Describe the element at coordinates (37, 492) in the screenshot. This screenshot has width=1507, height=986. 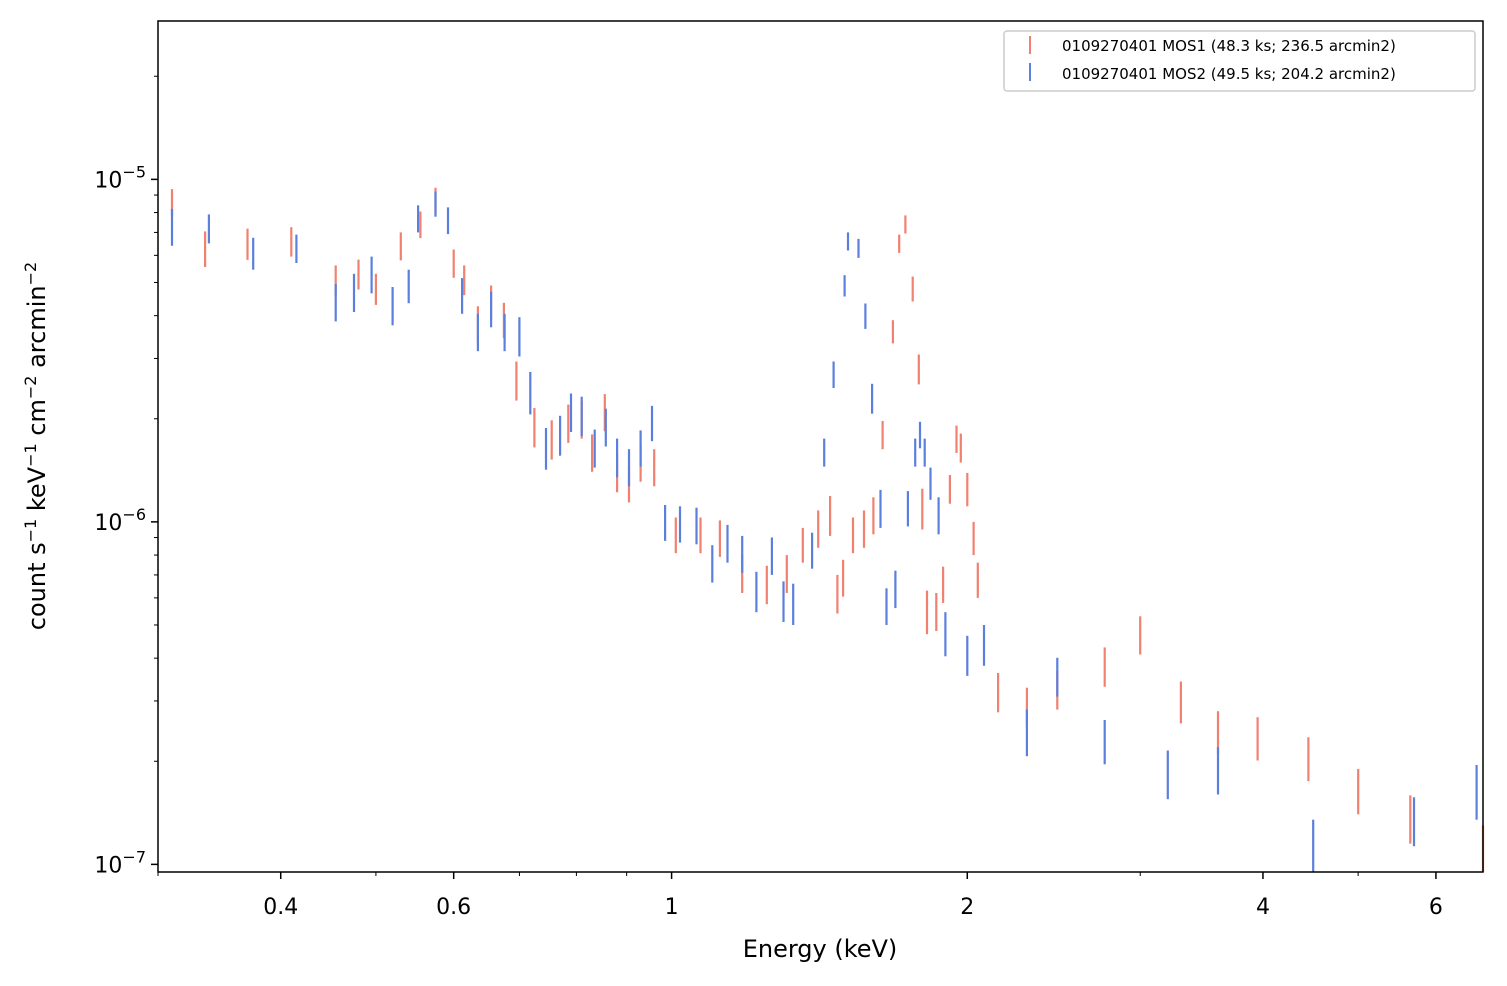
I see `y-axis-title-part: keV` at that location.